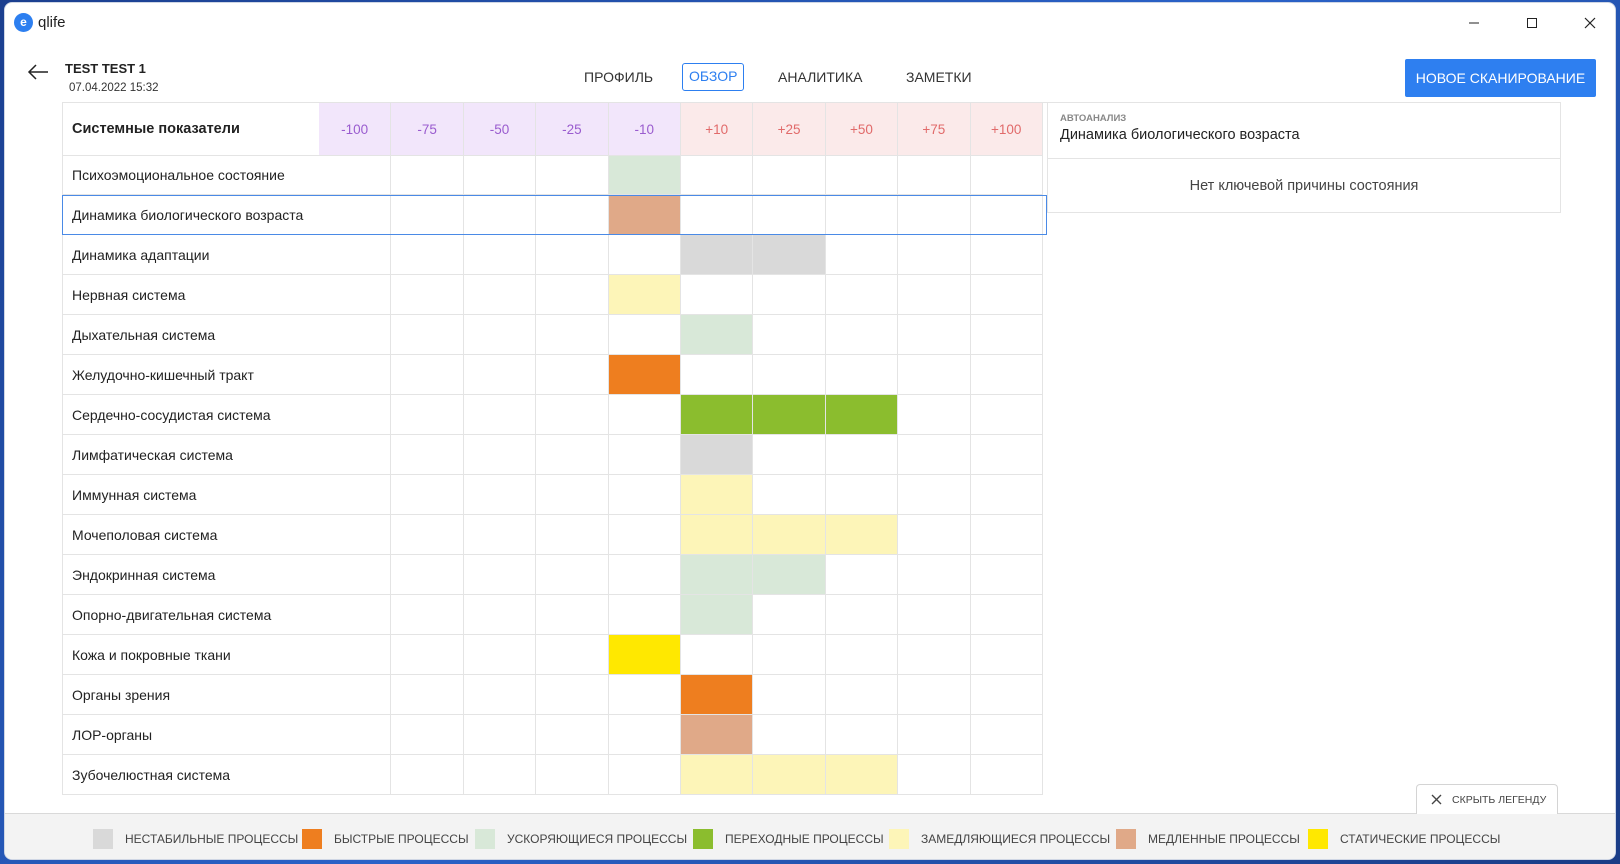 The width and height of the screenshot is (1620, 864). Describe the element at coordinates (1588, 23) in the screenshot. I see `close-window-button` at that location.